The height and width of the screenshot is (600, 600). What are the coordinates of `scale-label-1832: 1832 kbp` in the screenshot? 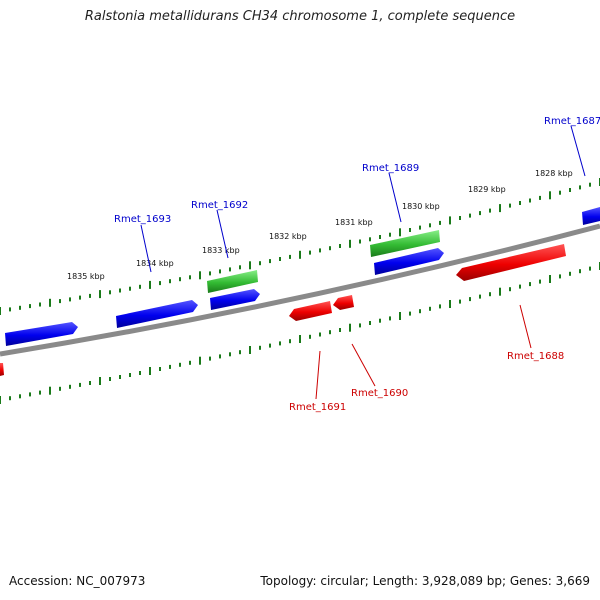 It's located at (288, 236).